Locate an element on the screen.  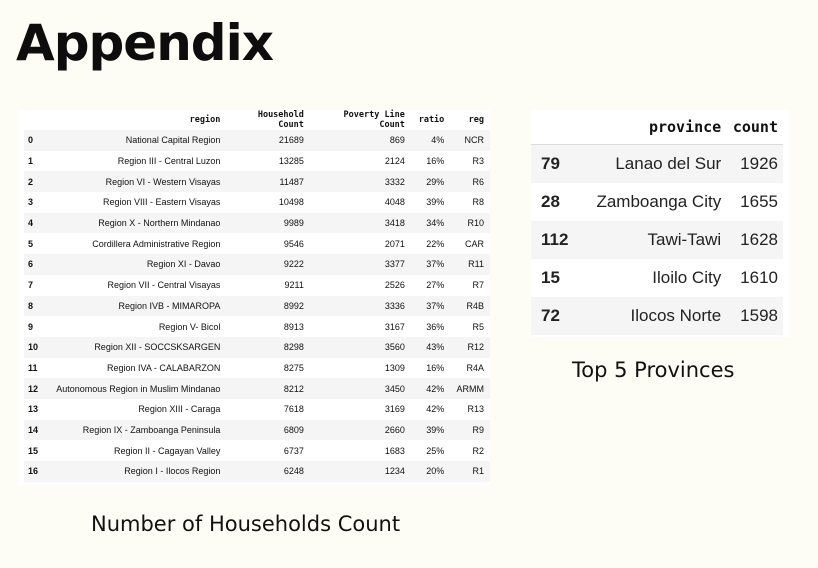
cell-reg: R10 is located at coordinates (470, 223).